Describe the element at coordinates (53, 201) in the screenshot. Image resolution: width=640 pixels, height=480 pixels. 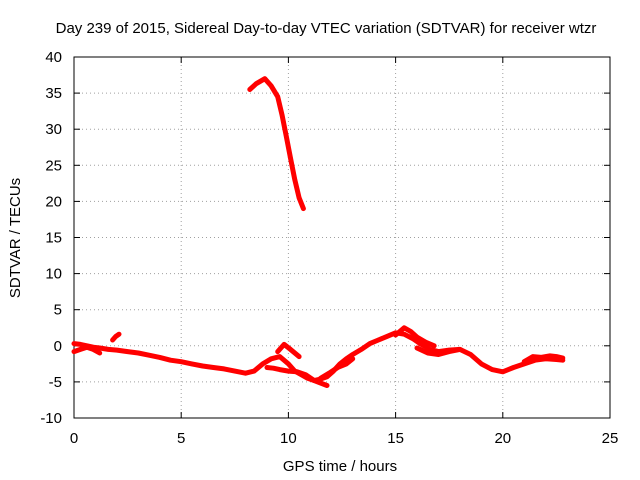
I see `y-tick-label: 20` at that location.